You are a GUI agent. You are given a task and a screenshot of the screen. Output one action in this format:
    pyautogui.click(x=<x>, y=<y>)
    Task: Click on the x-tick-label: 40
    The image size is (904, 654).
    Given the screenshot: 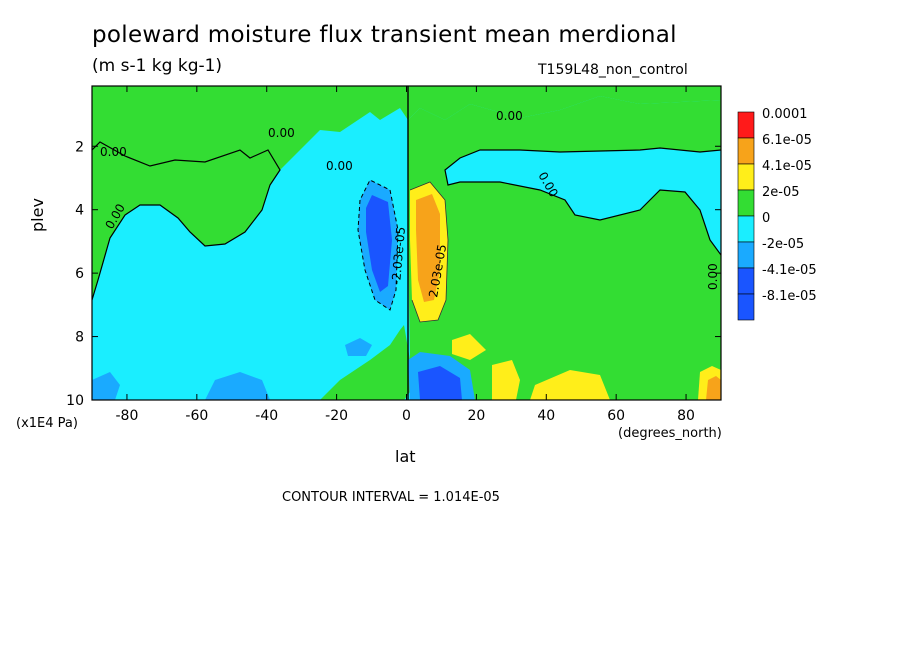 What is the action you would take?
    pyautogui.click(x=546, y=416)
    